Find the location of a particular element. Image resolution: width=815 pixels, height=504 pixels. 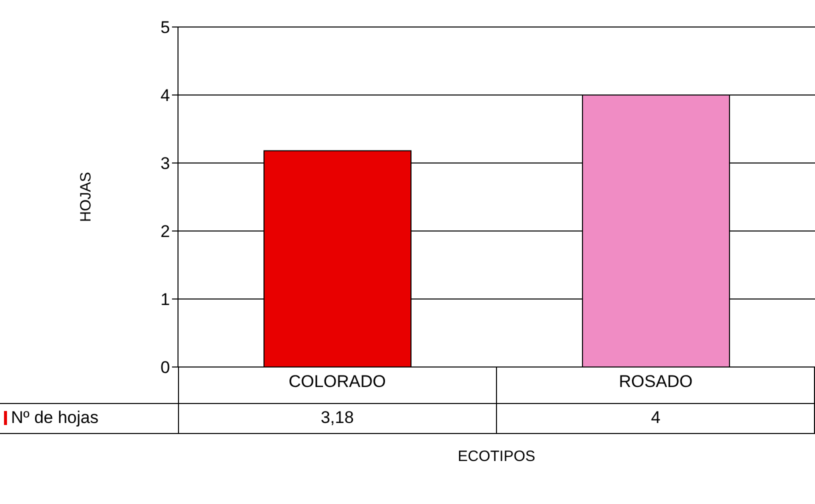

x-axis-title: ECOTIPOS is located at coordinates (496, 456).